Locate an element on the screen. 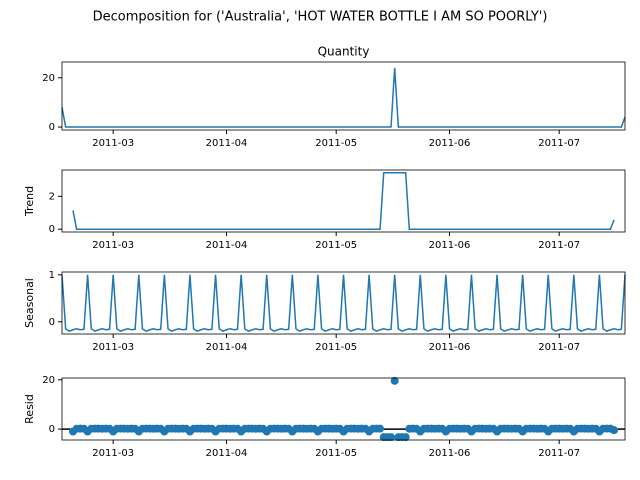  panel-title: Quantity is located at coordinates (344, 52).